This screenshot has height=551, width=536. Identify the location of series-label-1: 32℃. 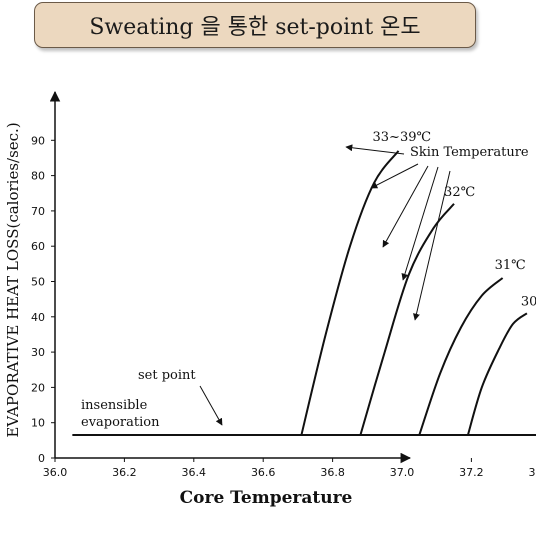
(459, 192).